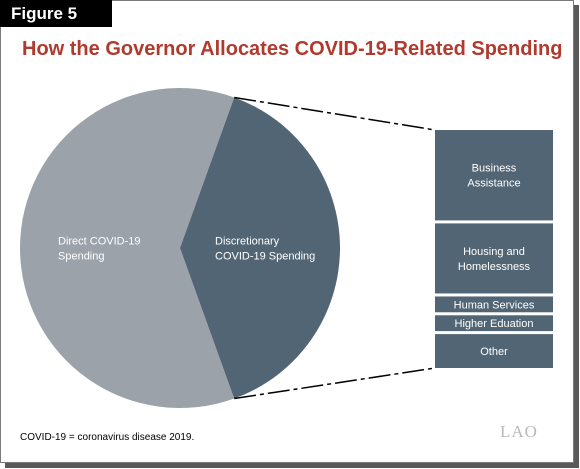 This screenshot has width=580, height=469. Describe the element at coordinates (247, 242) in the screenshot. I see `pie-label-discretionary: Discretionary` at that location.